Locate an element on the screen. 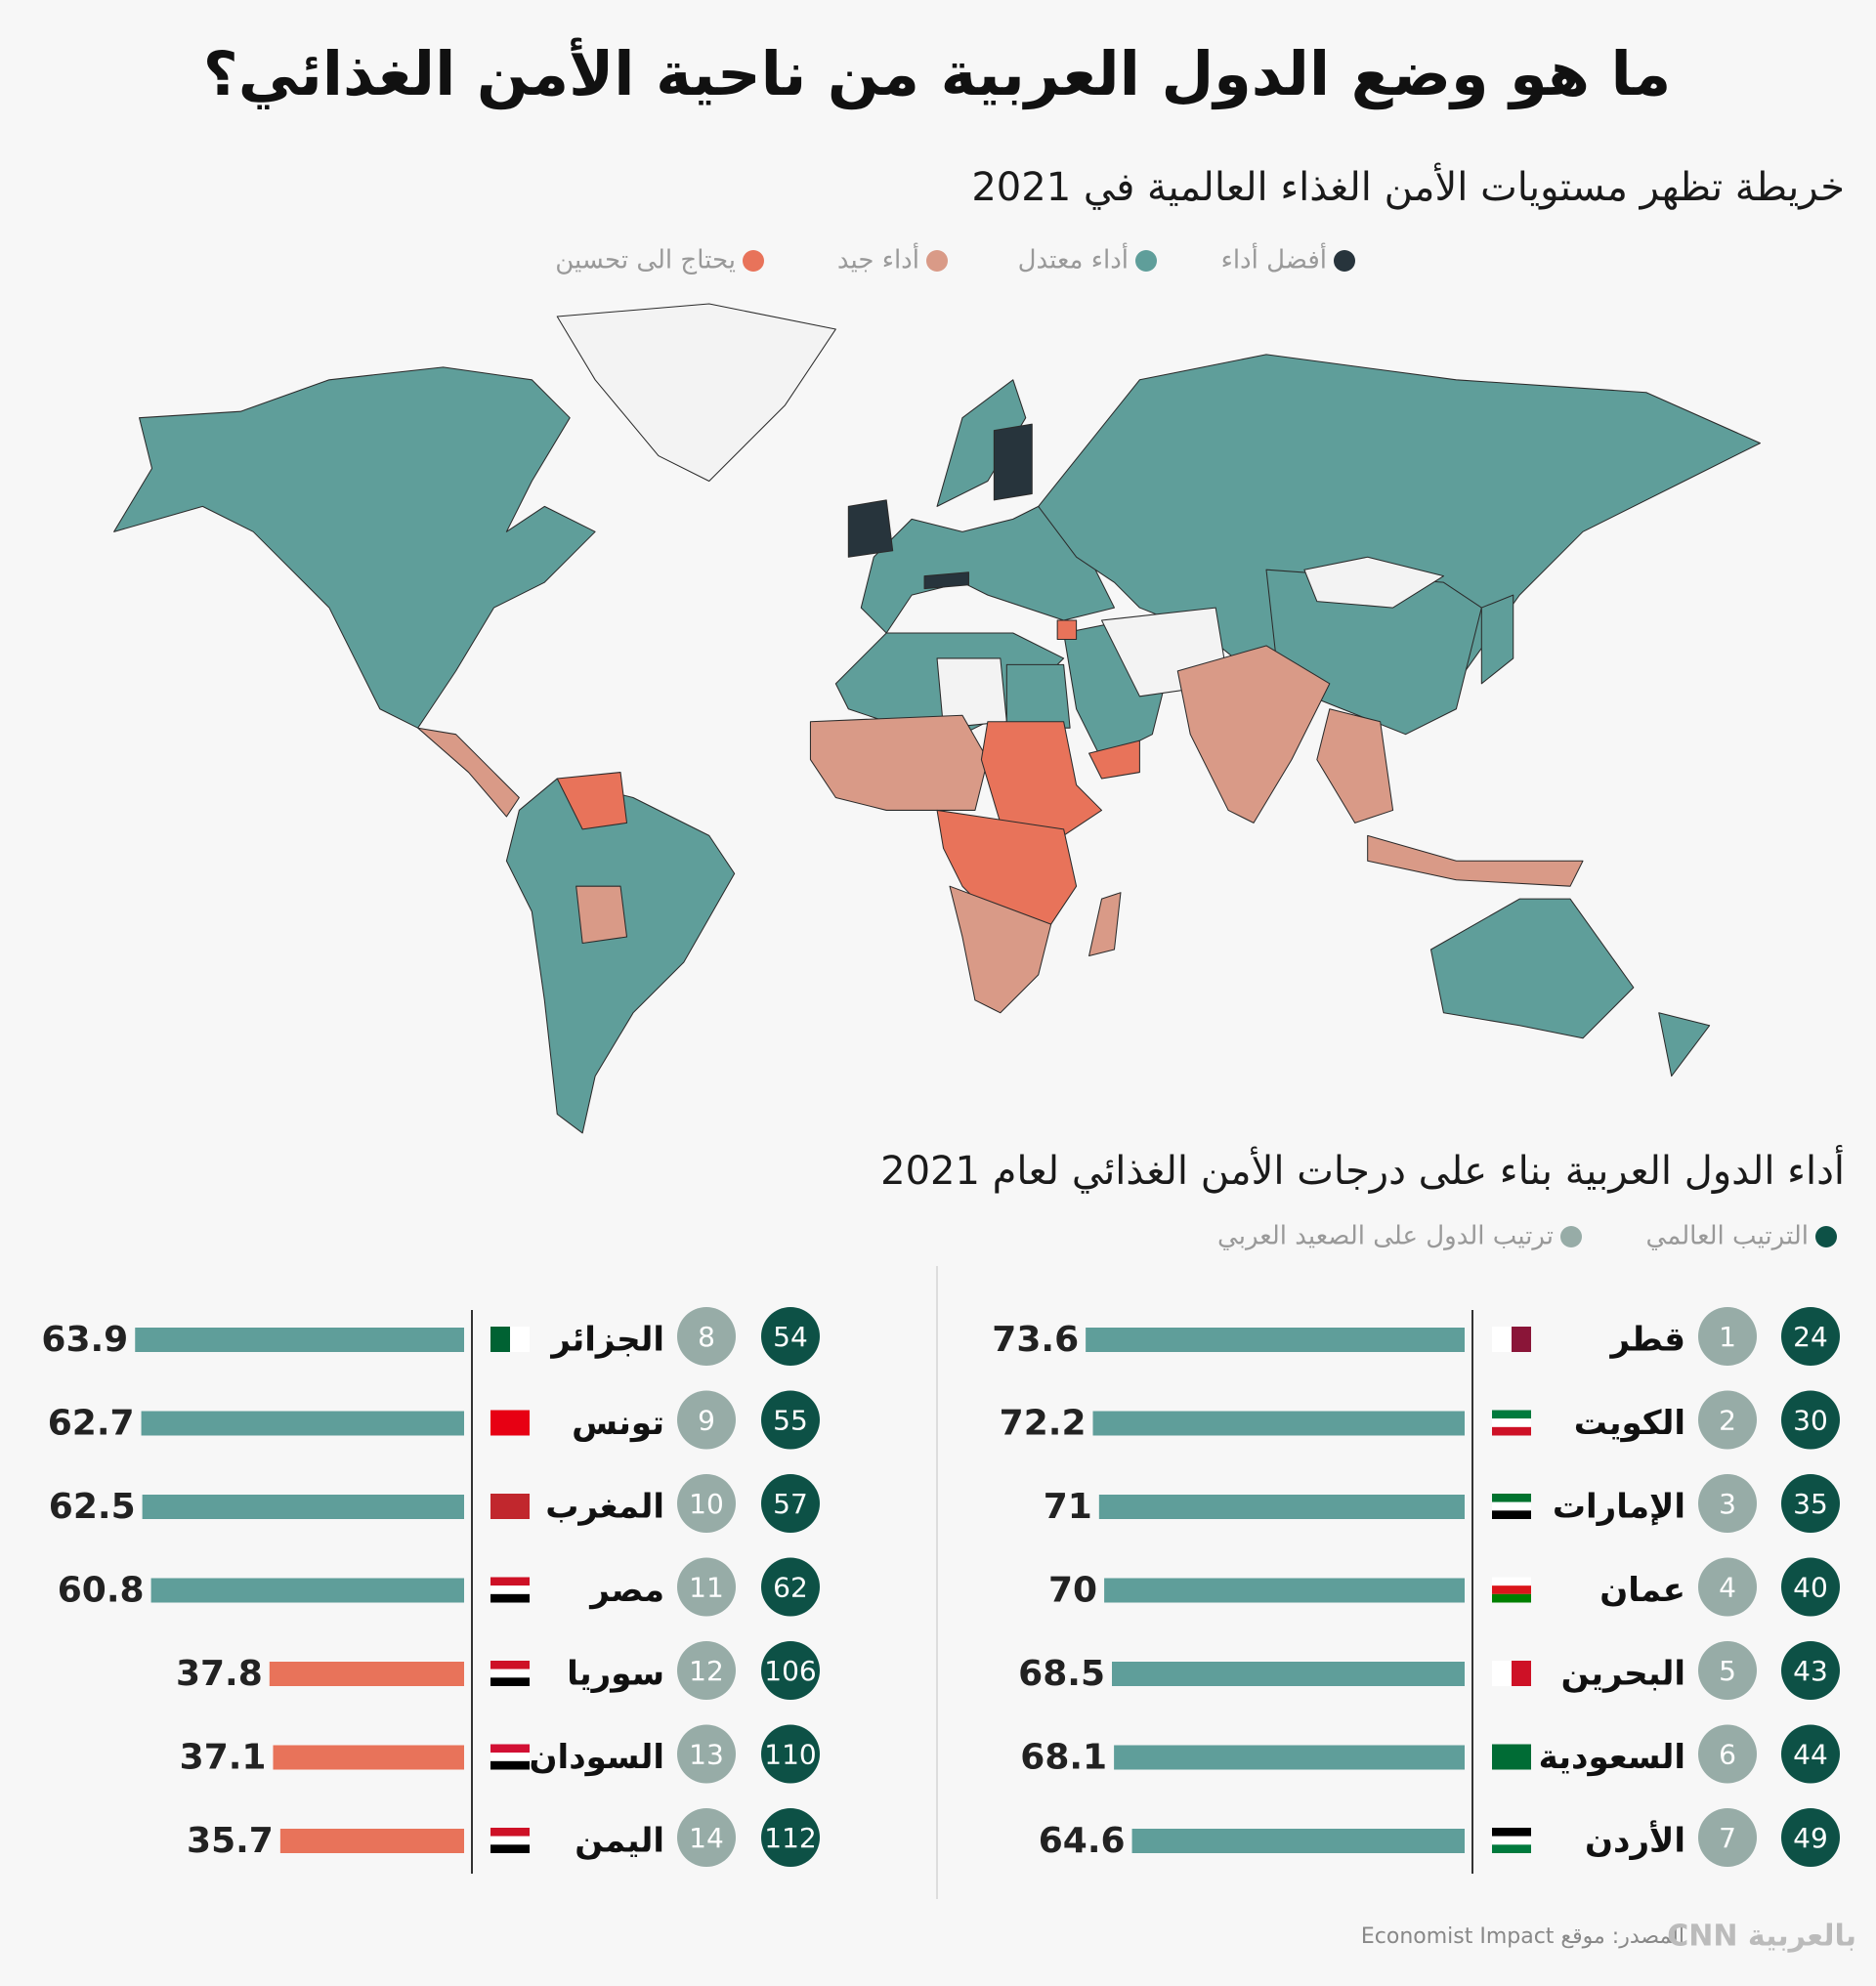 This screenshot has height=1986, width=1876. value-label: 70 is located at coordinates (1072, 1591).